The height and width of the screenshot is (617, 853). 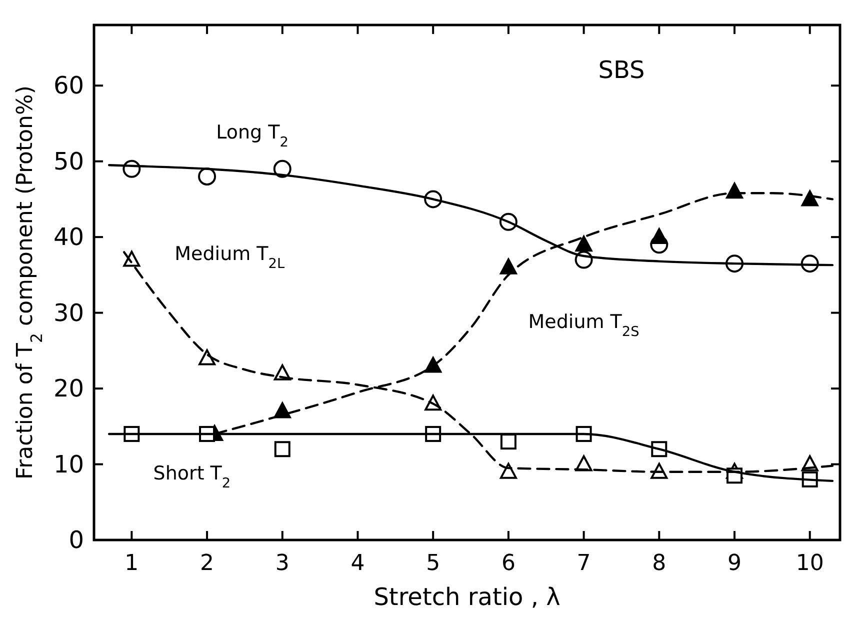 What do you see at coordinates (735, 563) in the screenshot?
I see `x-tick-label: 9` at bounding box center [735, 563].